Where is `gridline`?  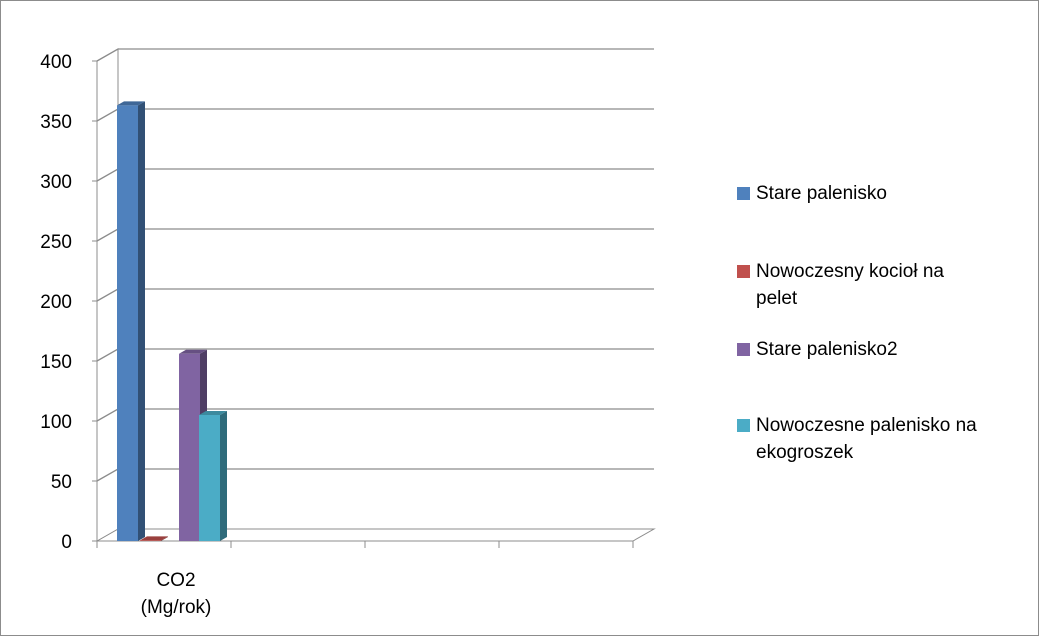 gridline is located at coordinates (375, 55).